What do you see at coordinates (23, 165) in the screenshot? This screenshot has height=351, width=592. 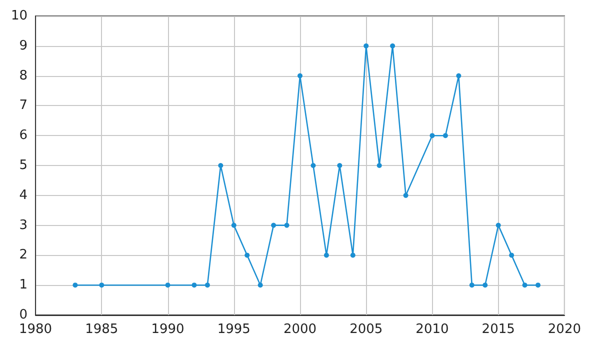 I see `y-tick-label: 5` at bounding box center [23, 165].